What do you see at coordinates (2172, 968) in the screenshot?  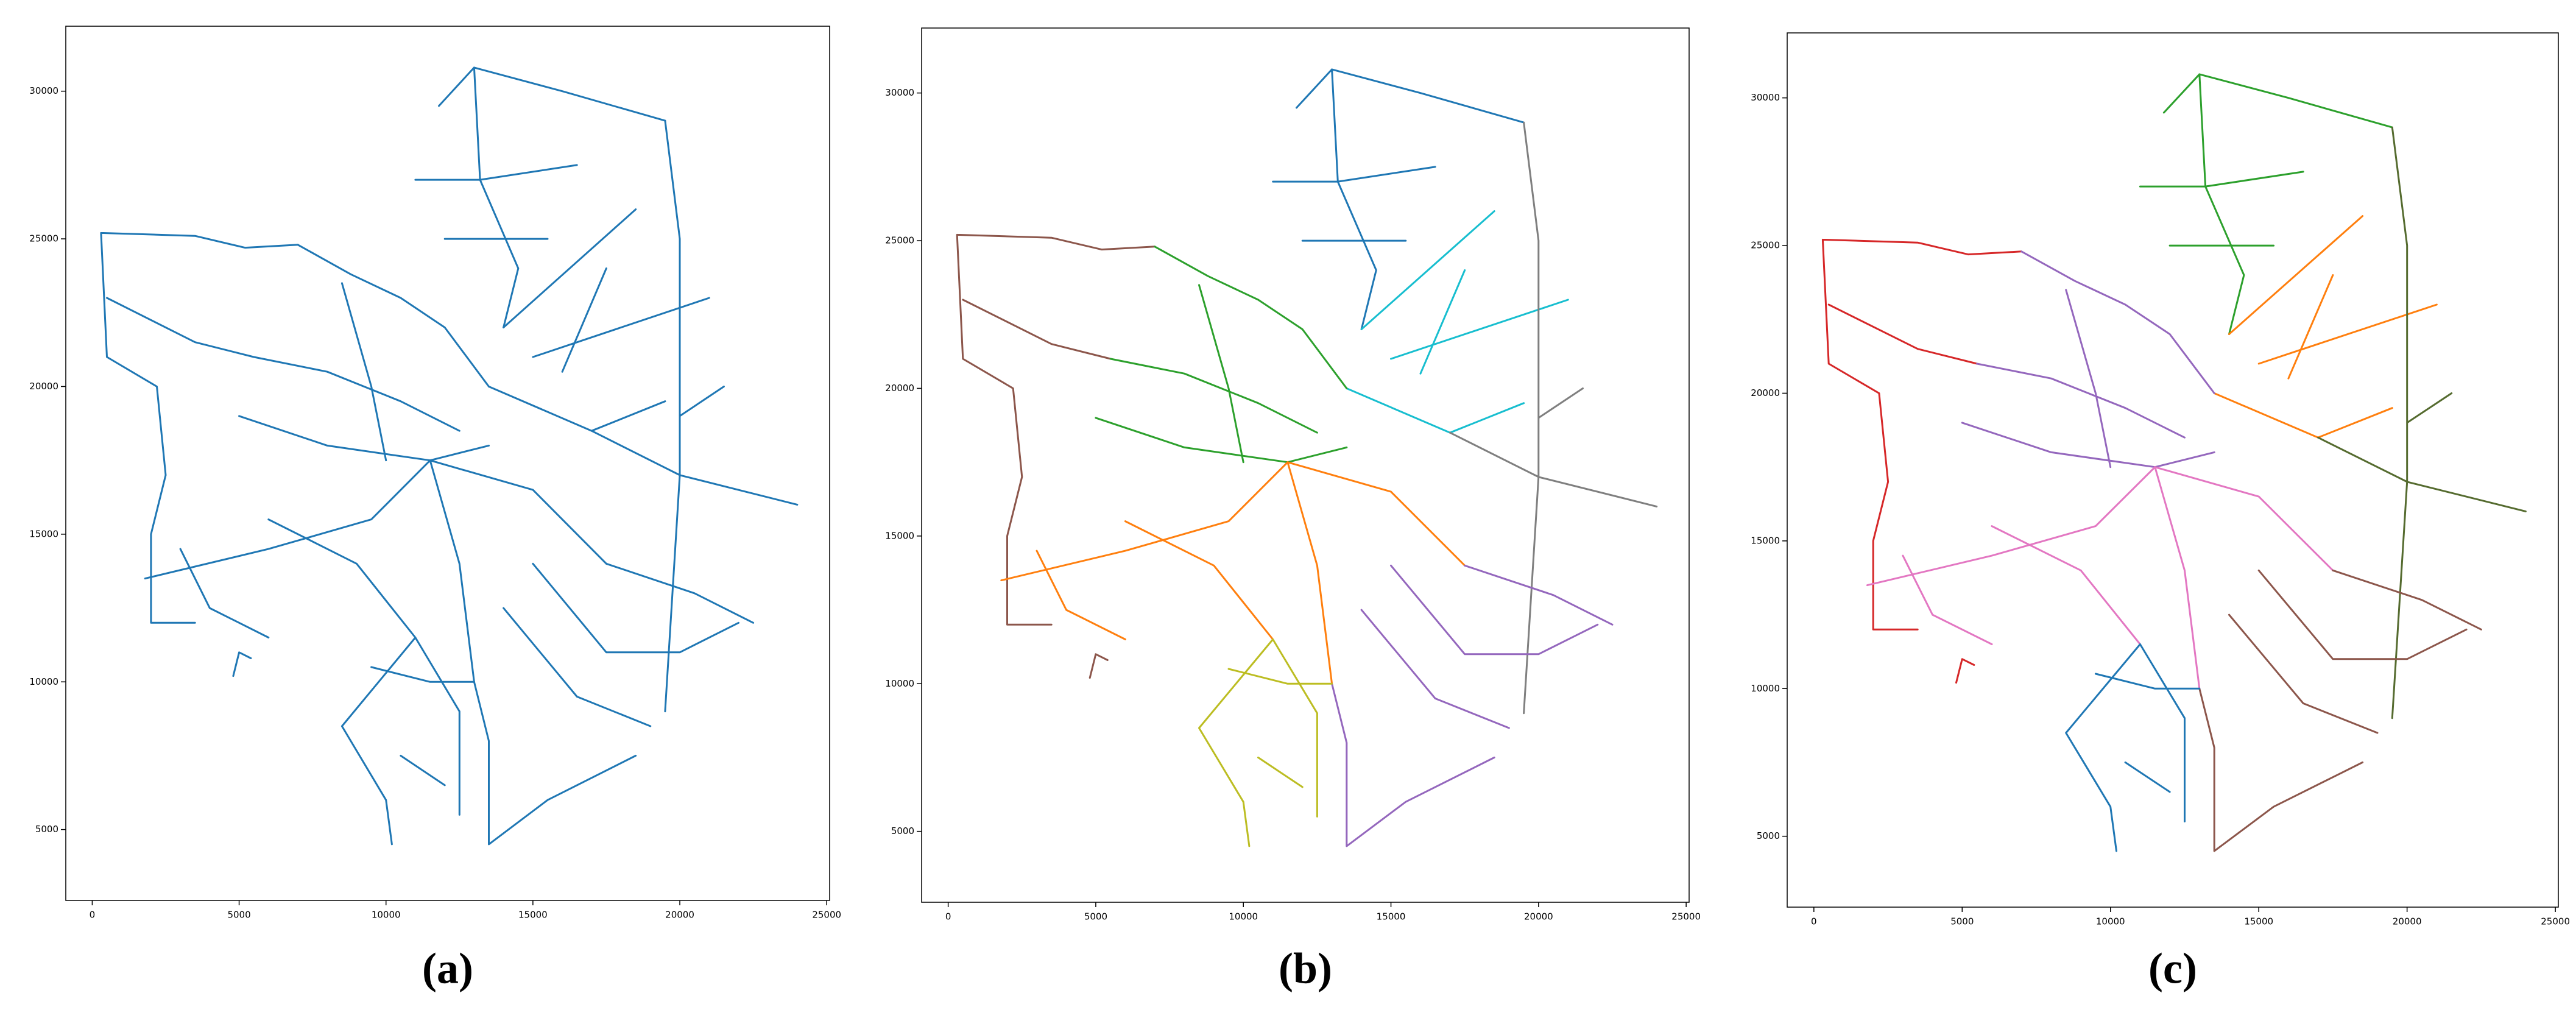 I see `panel-label: (c)` at bounding box center [2172, 968].